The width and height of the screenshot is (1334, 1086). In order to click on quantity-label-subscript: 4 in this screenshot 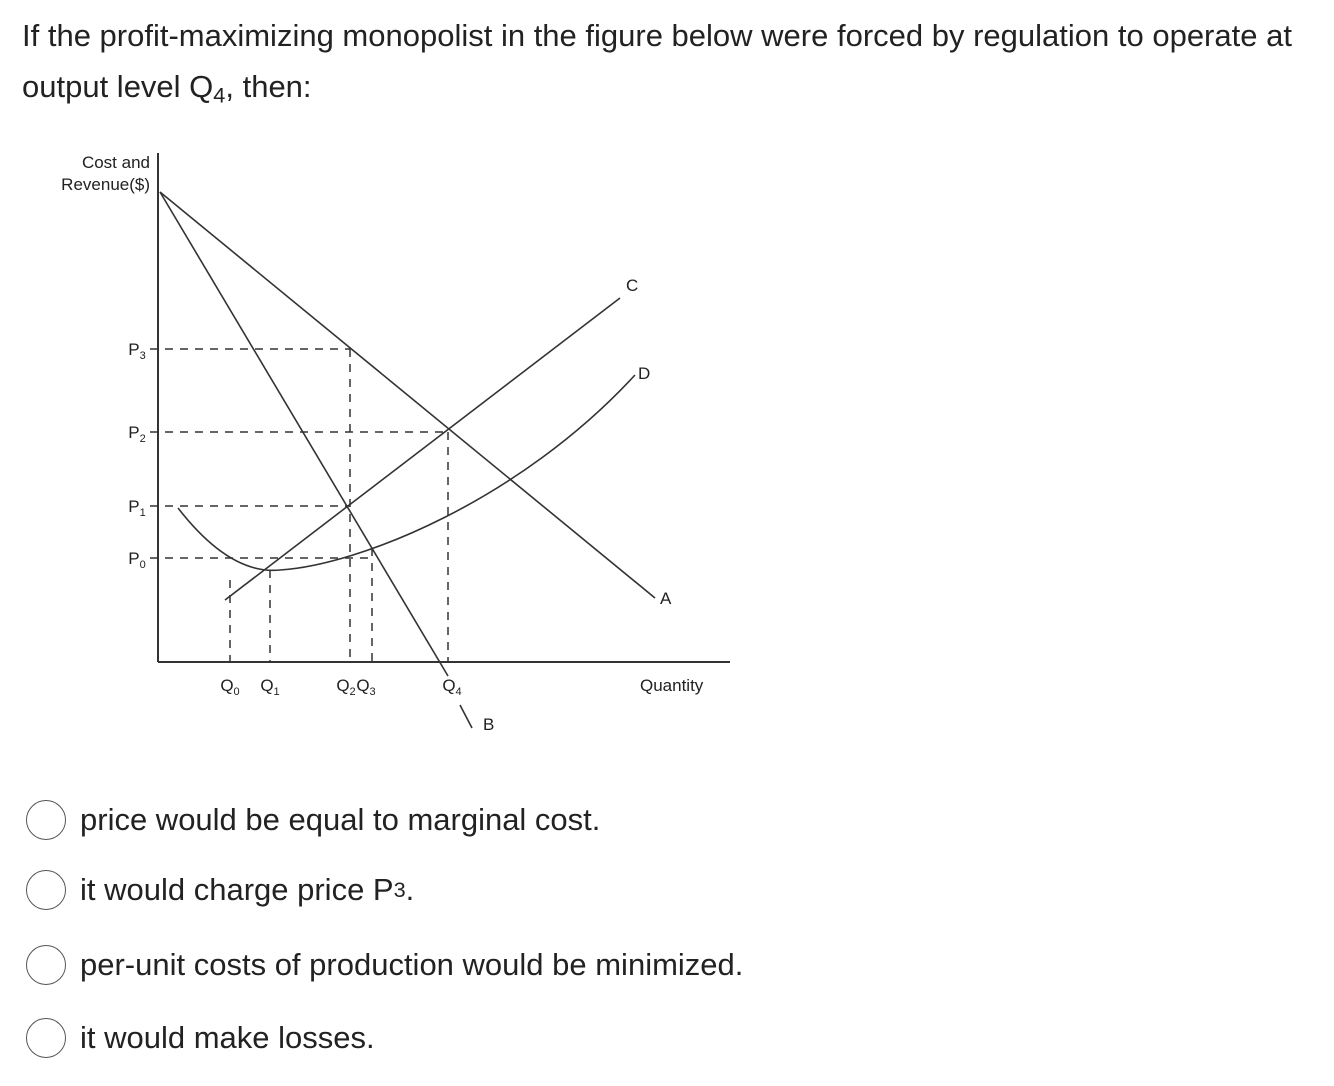, I will do `click(459, 692)`.